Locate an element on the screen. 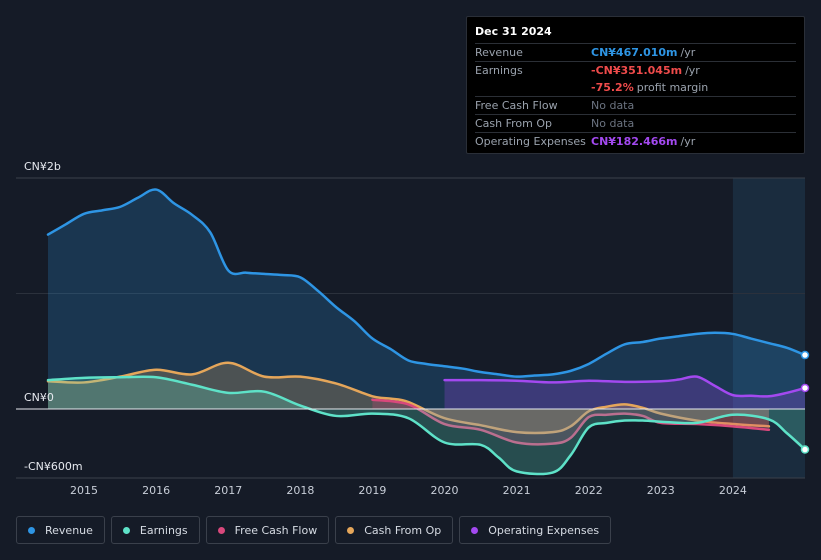 This screenshot has height=560, width=821. tooltip-row-unit: profit margin is located at coordinates (672, 87).